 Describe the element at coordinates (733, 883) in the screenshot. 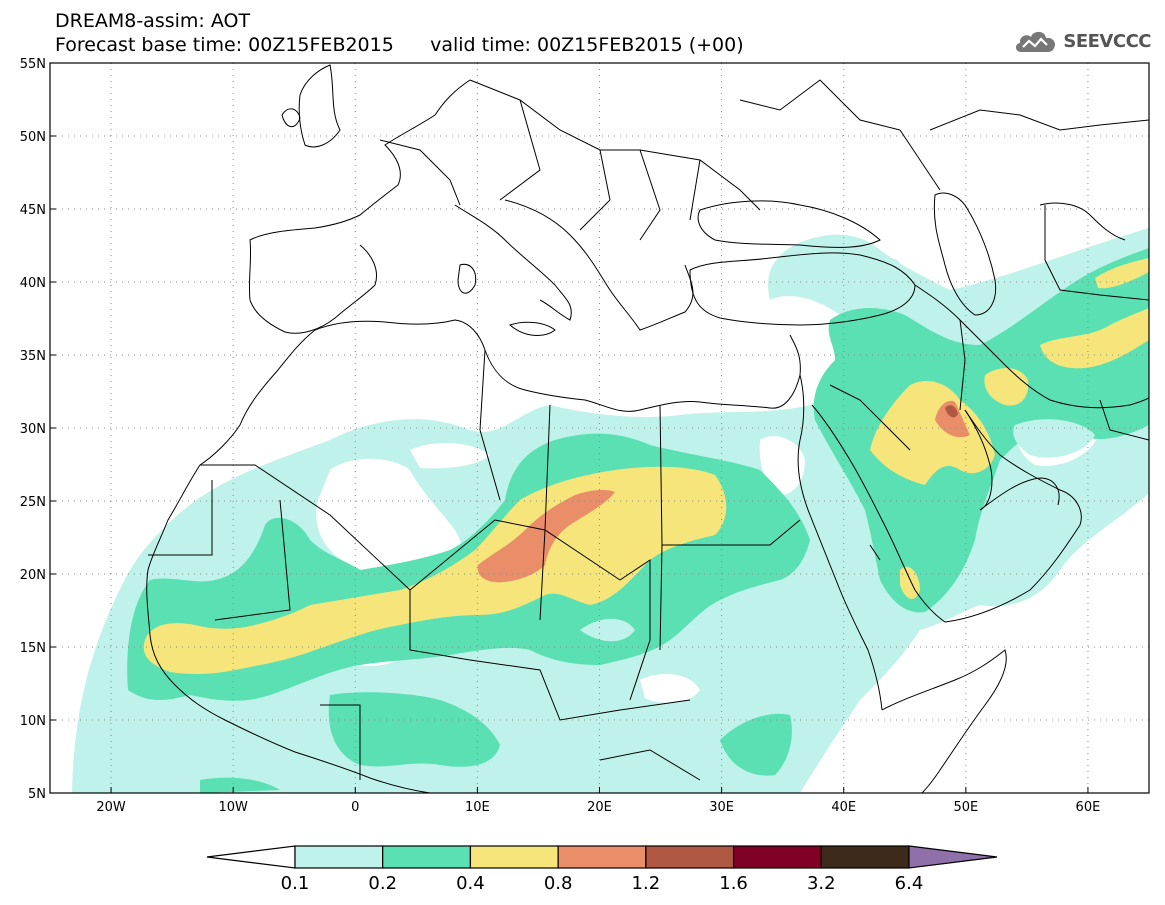

I see `colorbar-level-label: 1.6` at that location.